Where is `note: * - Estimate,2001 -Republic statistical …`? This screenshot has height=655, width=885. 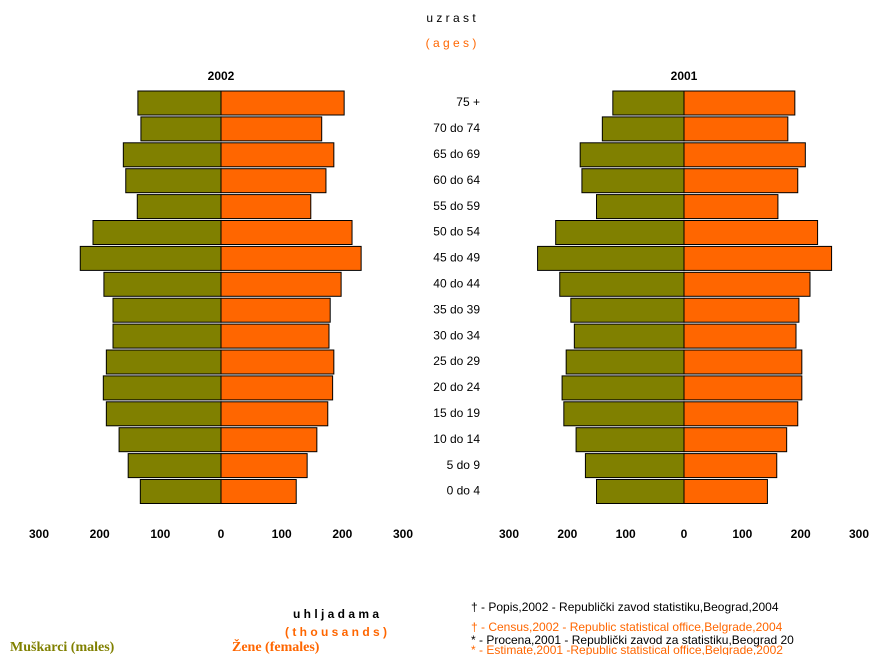
note: * - Estimate,2001 -Republic statistical … is located at coordinates (627, 649).